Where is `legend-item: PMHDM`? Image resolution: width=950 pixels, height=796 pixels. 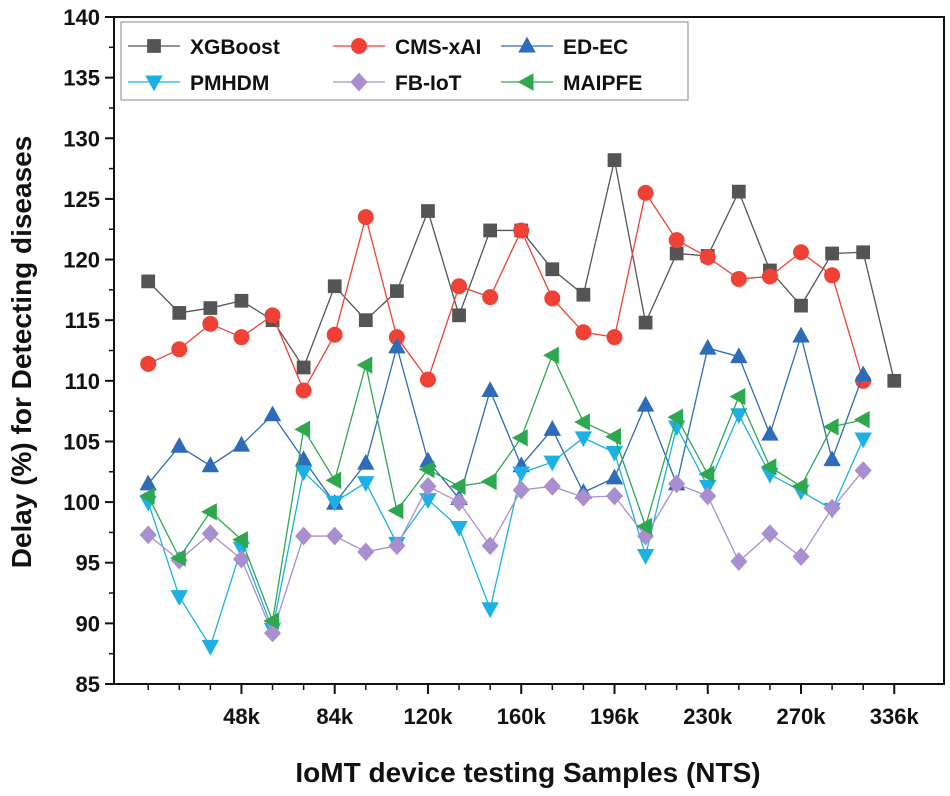 legend-item: PMHDM is located at coordinates (198, 83).